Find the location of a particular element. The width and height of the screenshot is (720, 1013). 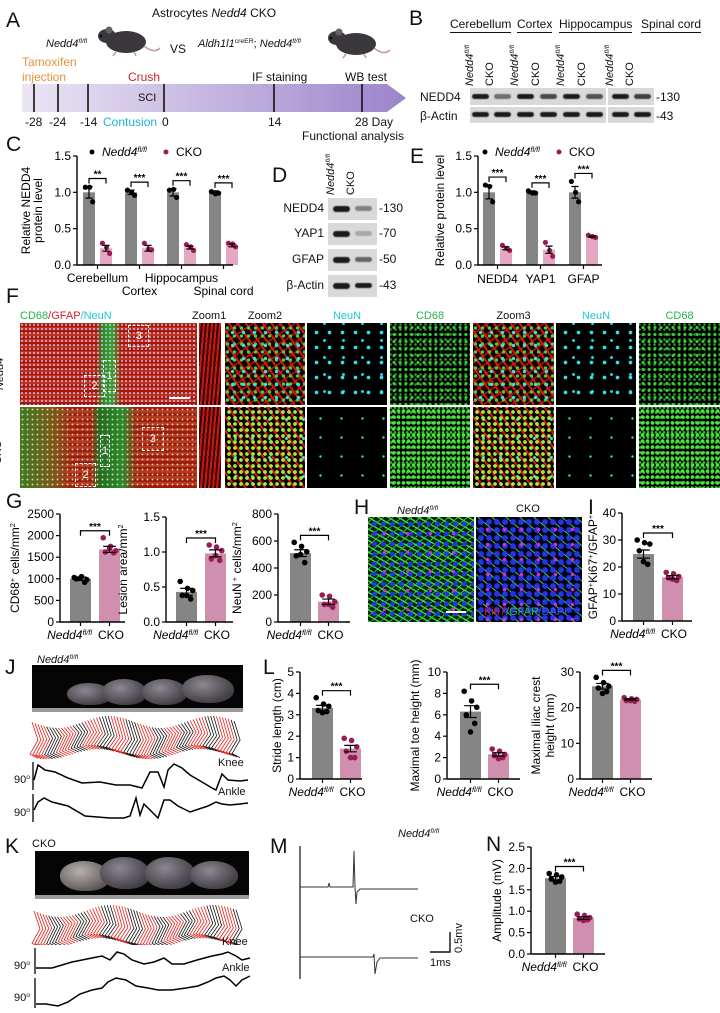

y-tick-label: 20 is located at coordinates (568, 708).